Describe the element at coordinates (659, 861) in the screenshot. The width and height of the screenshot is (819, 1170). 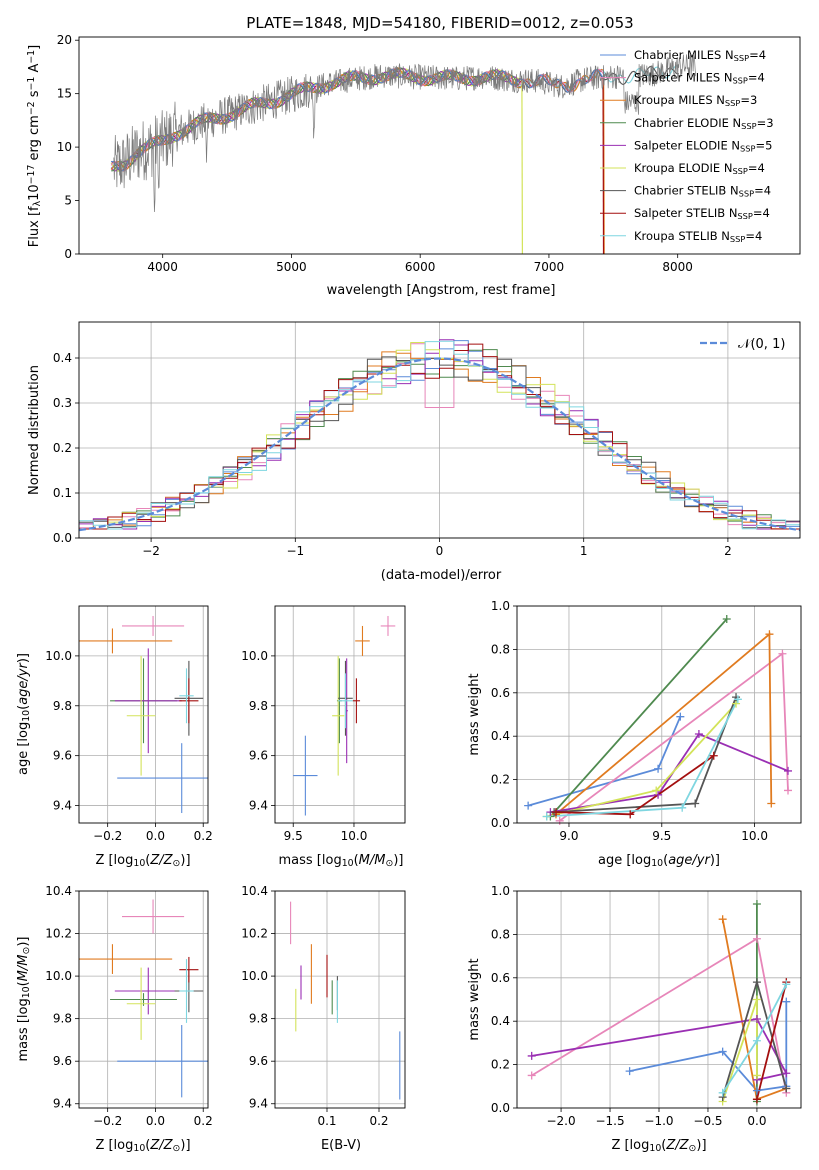
I see `x-axis-label: age [log10(age/yr)]` at that location.